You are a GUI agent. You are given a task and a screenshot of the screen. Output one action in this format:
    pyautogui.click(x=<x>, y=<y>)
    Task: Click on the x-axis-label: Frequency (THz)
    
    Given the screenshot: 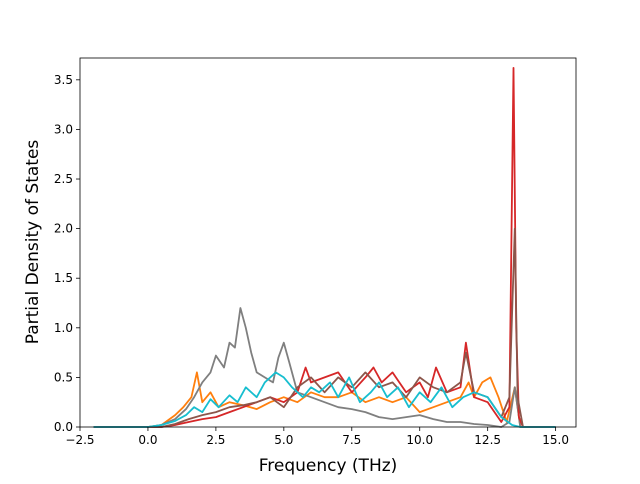 What is the action you would take?
    pyautogui.click(x=328, y=466)
    